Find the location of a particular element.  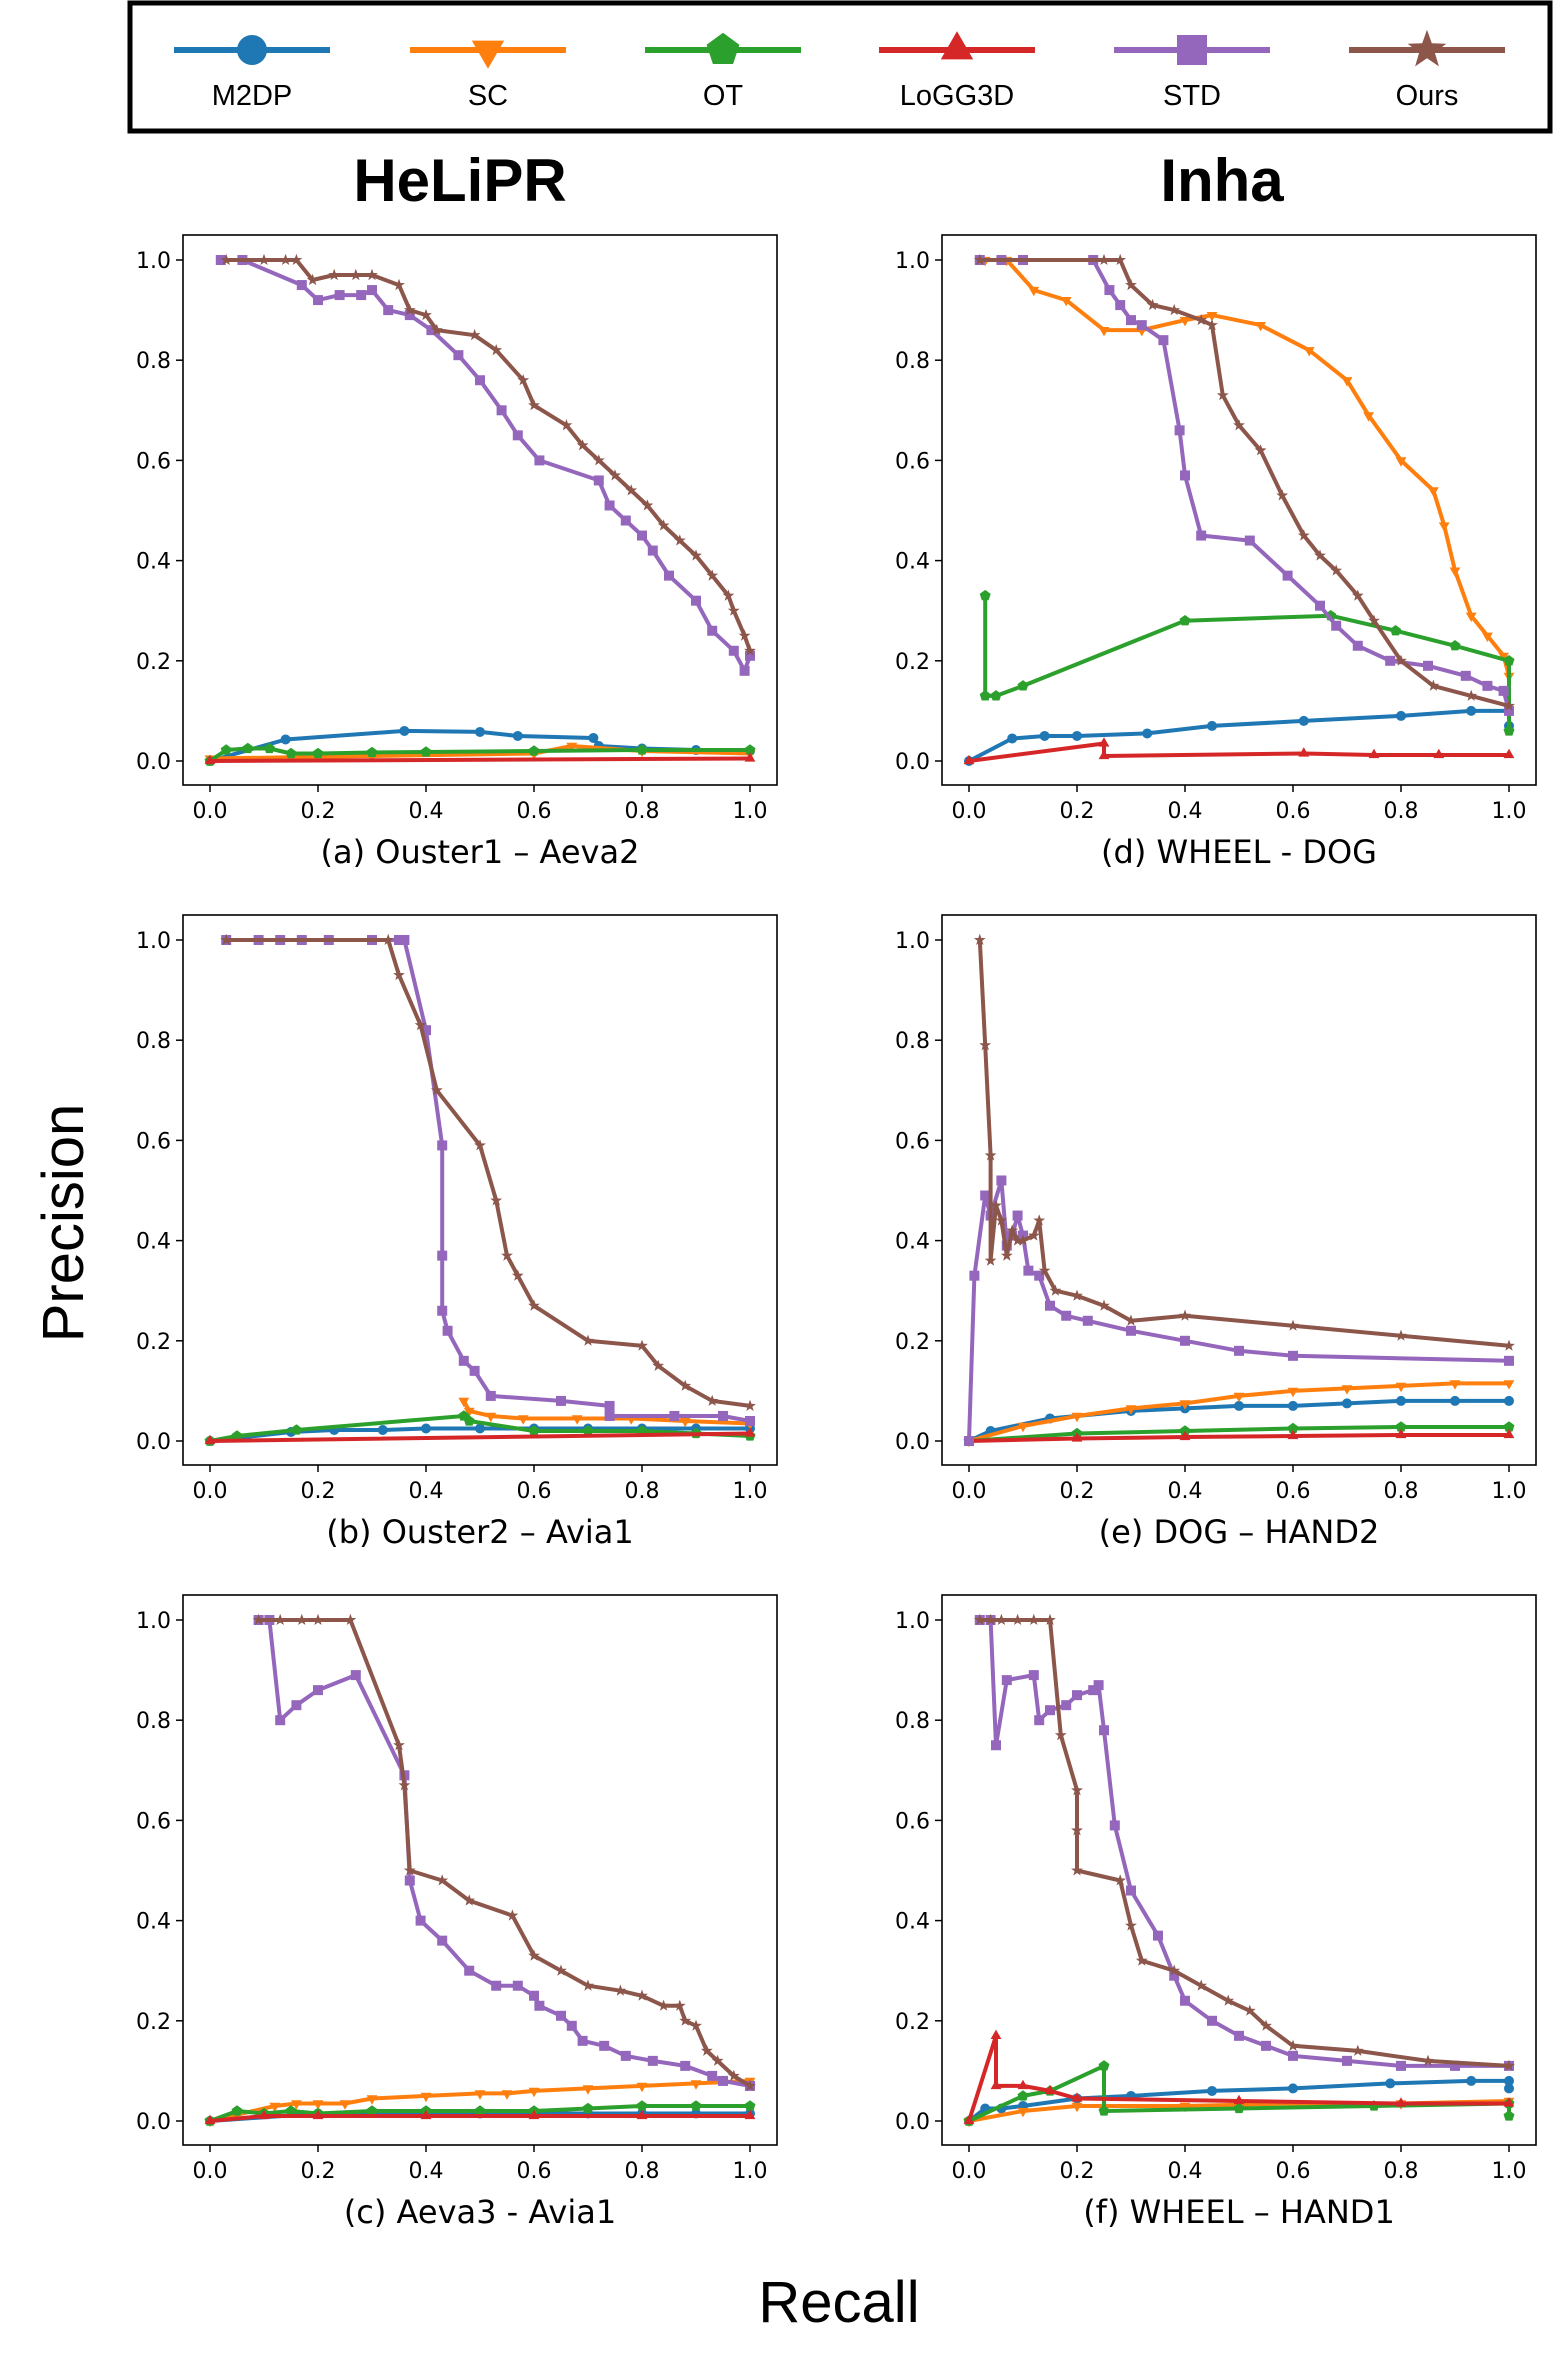

x-tick-label: 1.0 is located at coordinates (750, 2171).